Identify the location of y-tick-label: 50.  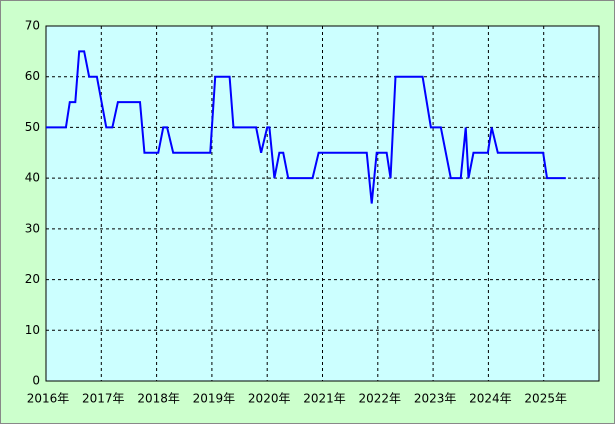
(32, 127).